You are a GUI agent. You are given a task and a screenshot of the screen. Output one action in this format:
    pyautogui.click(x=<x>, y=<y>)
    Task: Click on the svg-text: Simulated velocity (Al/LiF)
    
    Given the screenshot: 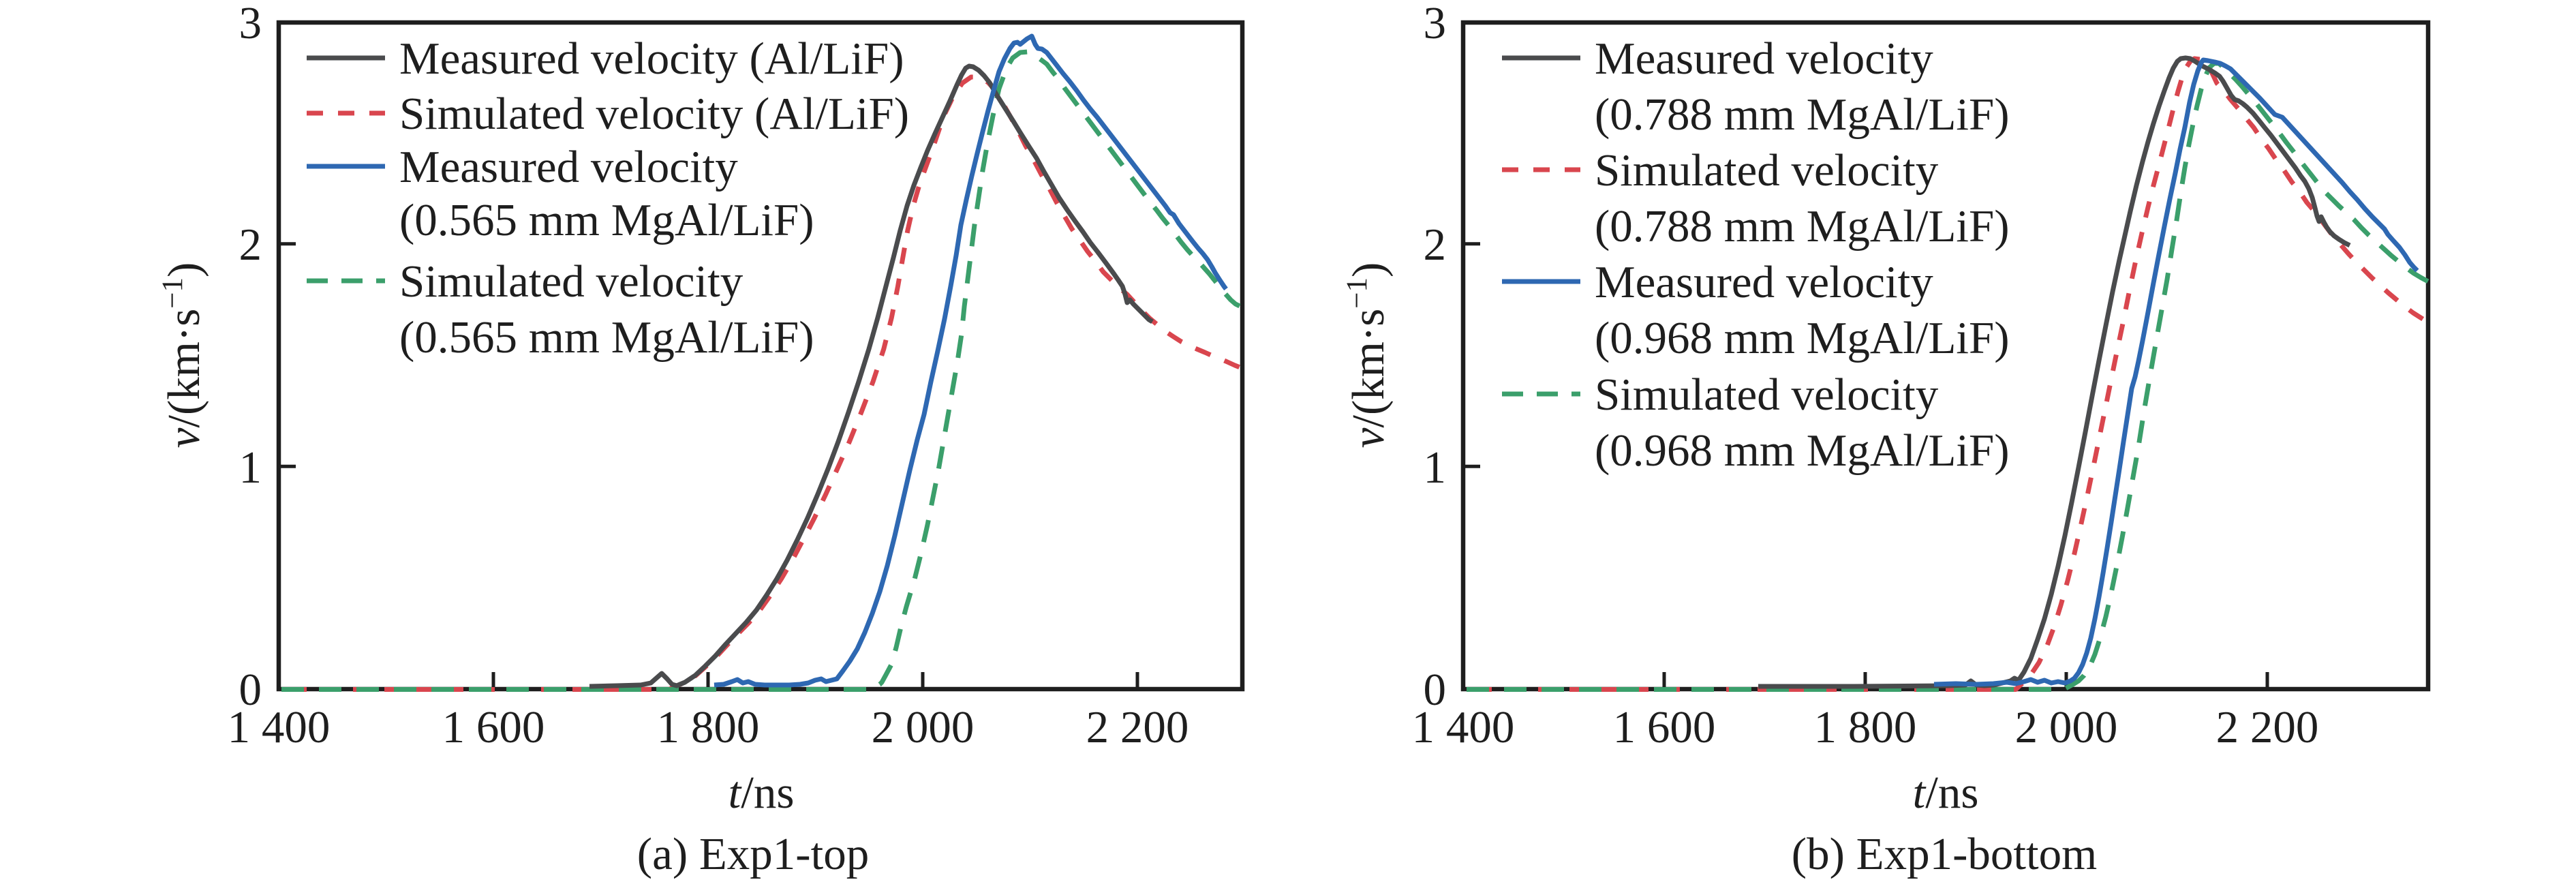 What is the action you would take?
    pyautogui.click(x=654, y=114)
    